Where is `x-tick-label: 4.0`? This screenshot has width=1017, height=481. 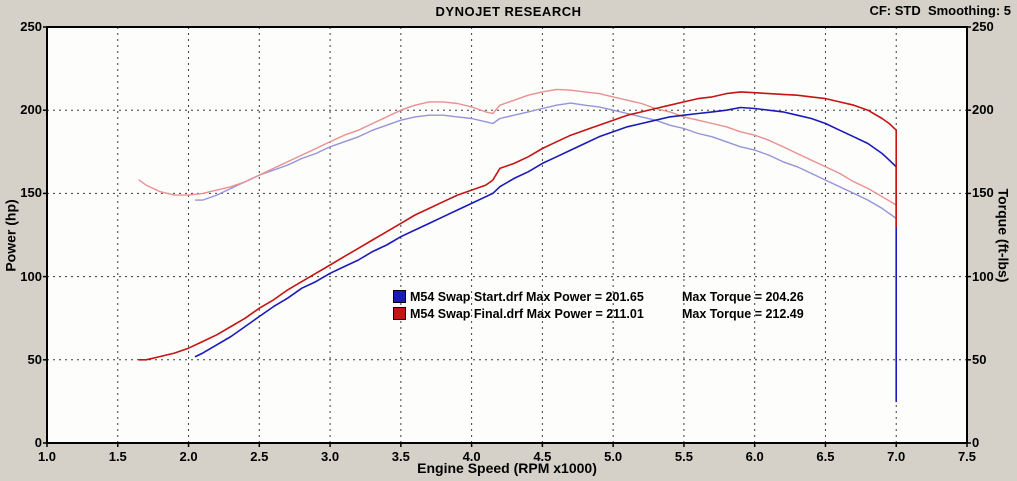
x-tick-label: 4.0 is located at coordinates (471, 456).